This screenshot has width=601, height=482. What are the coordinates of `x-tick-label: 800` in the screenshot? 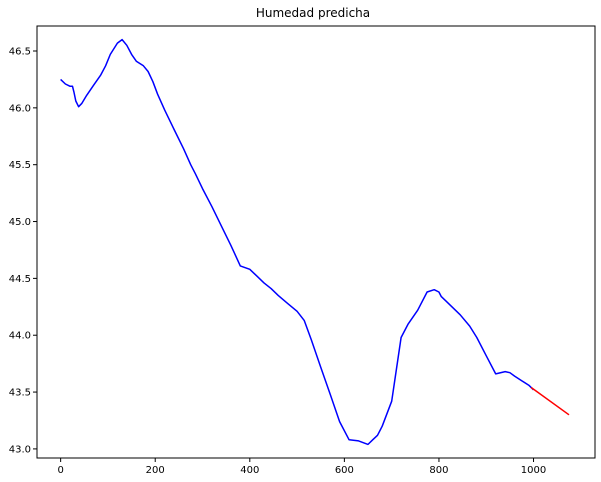 It's located at (438, 470).